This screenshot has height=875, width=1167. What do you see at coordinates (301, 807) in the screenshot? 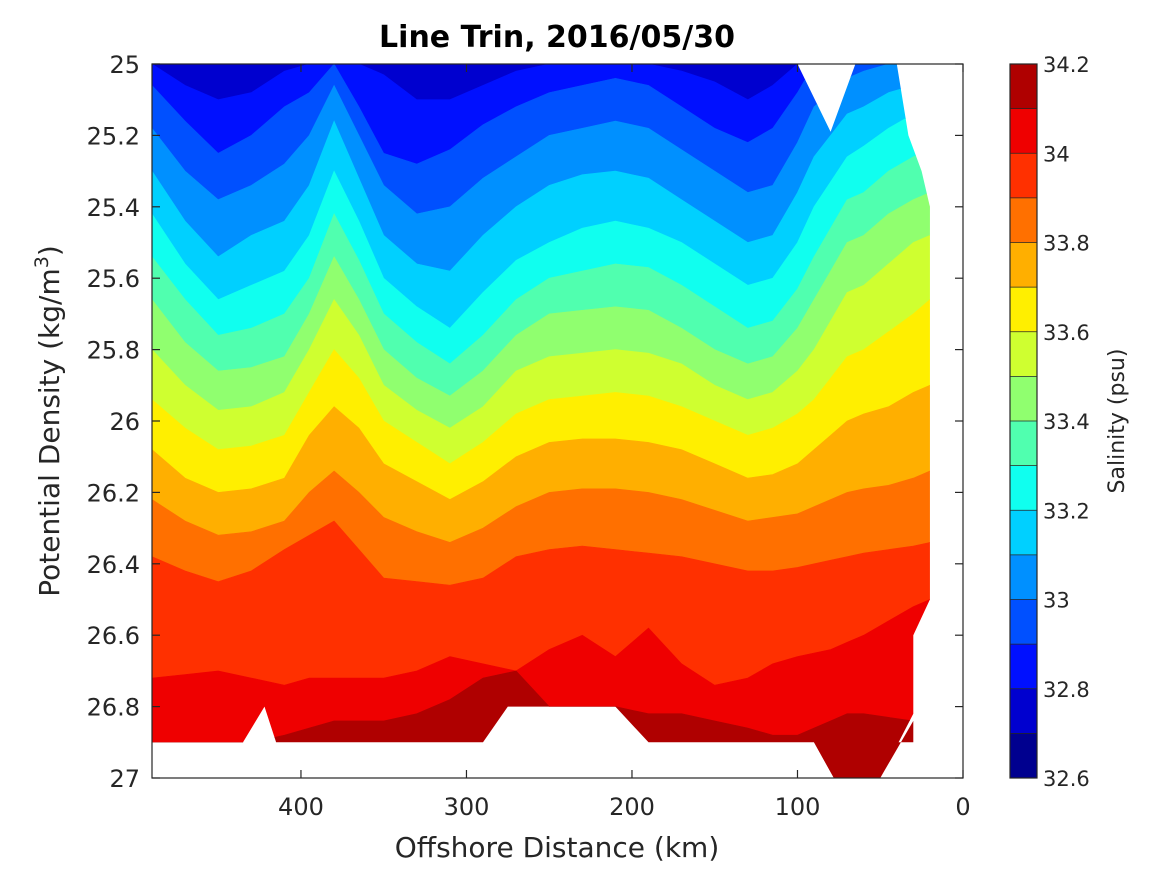
I see `x-tick-label: 400` at bounding box center [301, 807].